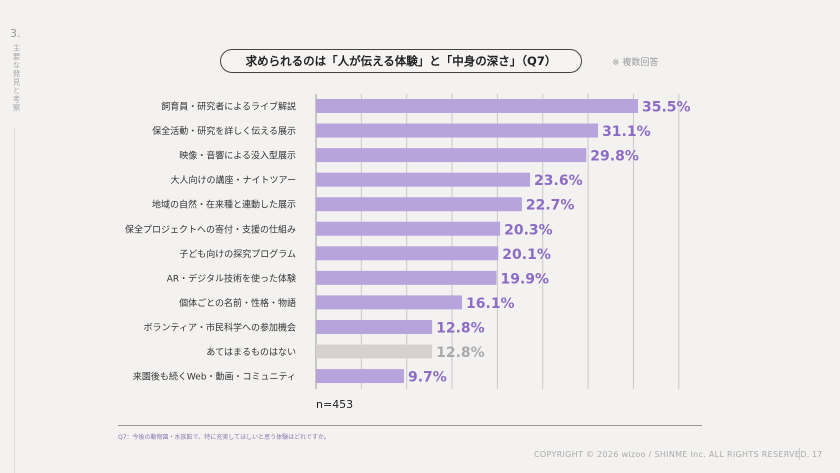  What do you see at coordinates (614, 157) in the screenshot?
I see `value-label: 29.8%` at bounding box center [614, 157].